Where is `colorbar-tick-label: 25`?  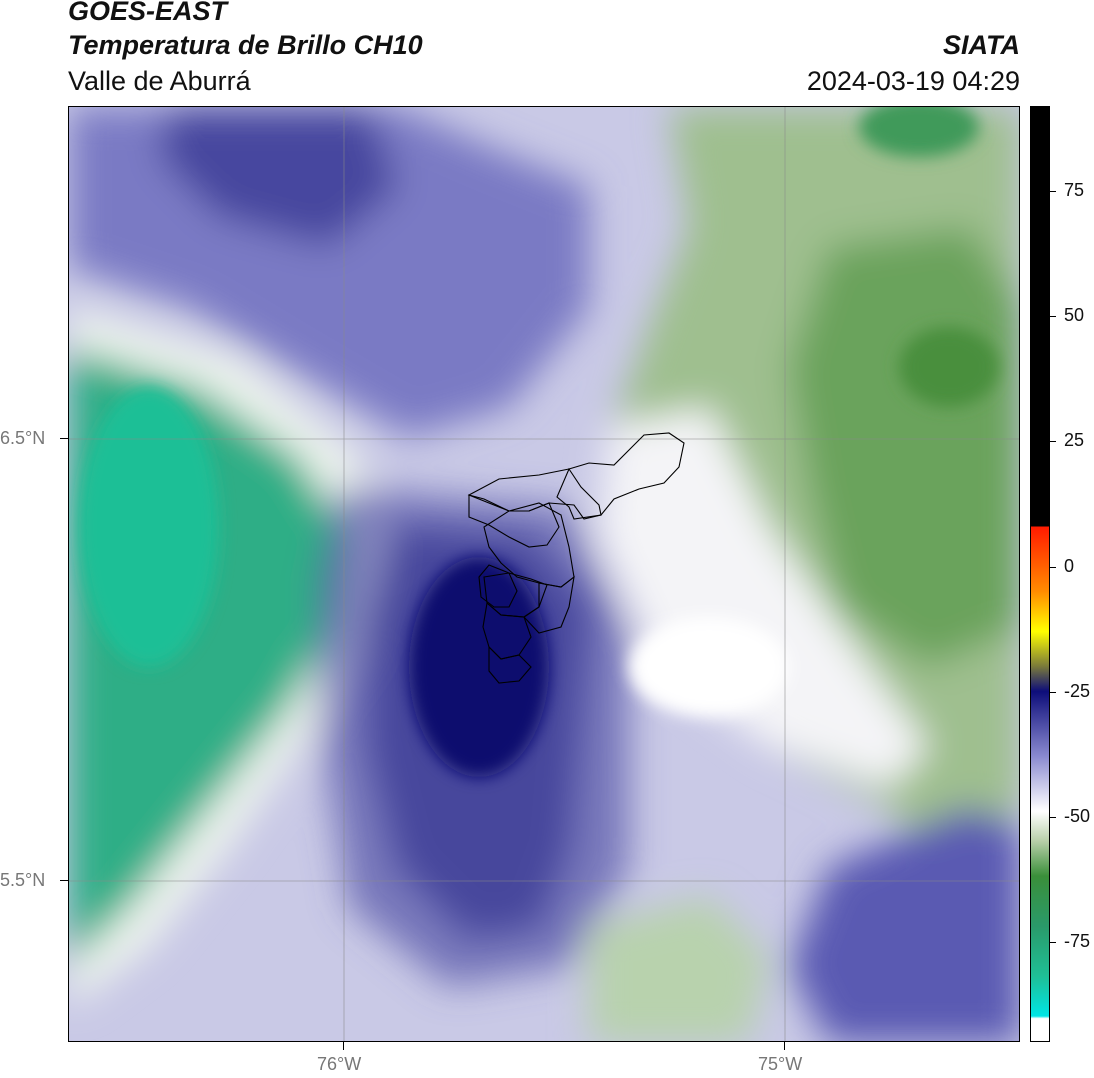
colorbar-tick-label: 25 is located at coordinates (1074, 440).